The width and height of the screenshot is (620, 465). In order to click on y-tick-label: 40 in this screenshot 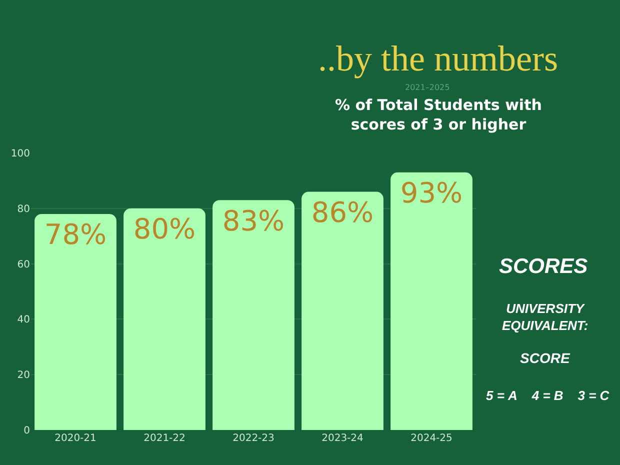, I will do `click(23, 320)`.